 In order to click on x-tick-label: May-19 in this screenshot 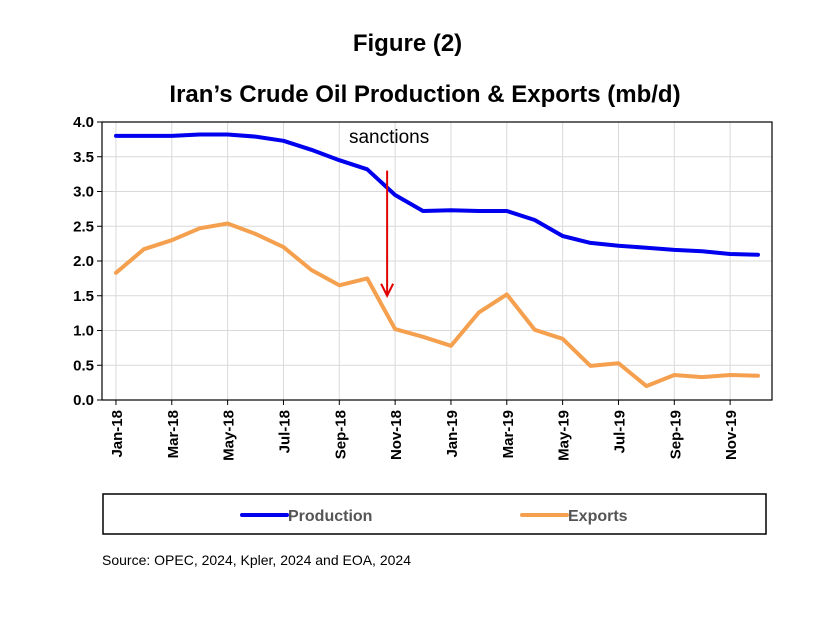, I will do `click(564, 435)`.